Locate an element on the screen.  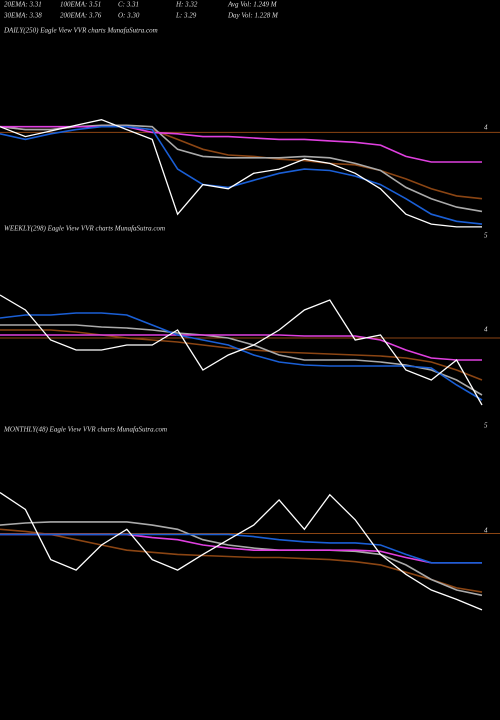
header-stat: Avg Vol: 1.249 M is located at coordinates (252, 5).